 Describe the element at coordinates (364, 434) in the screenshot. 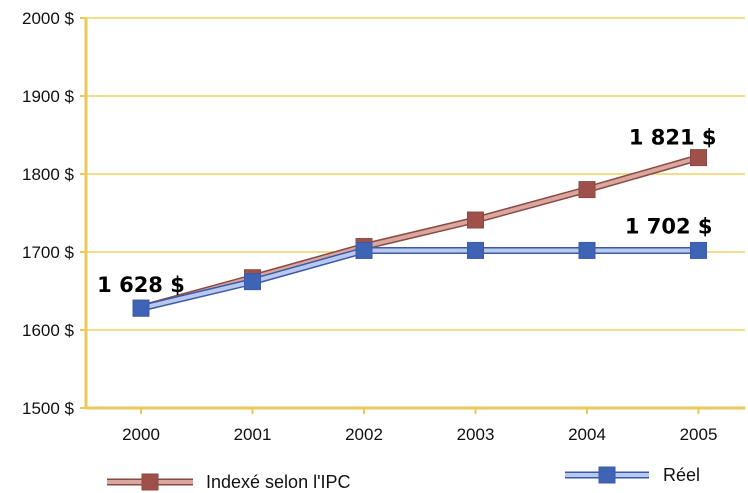

I see `x-tick-label: 2002` at that location.